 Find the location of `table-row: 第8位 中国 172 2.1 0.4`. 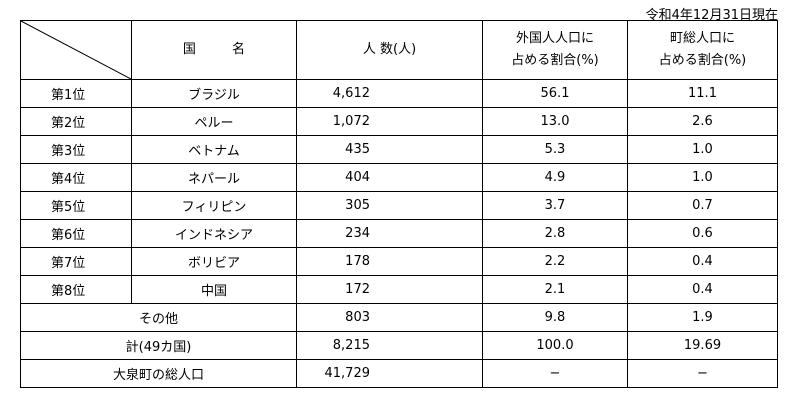

table-row: 第8位 中国 172 2.1 0.4 is located at coordinates (399, 289).